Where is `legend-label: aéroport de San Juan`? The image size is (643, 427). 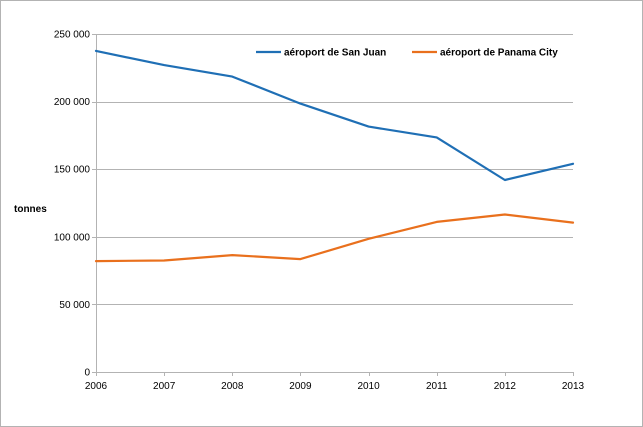
legend-label: aéroport de San Juan is located at coordinates (335, 53).